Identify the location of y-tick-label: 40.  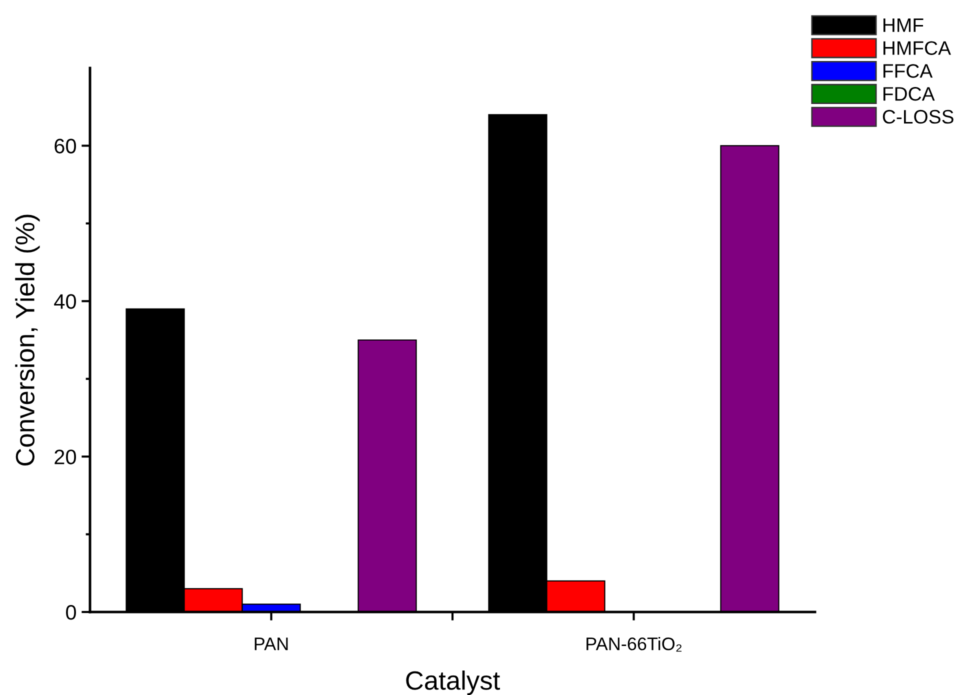
(65, 301).